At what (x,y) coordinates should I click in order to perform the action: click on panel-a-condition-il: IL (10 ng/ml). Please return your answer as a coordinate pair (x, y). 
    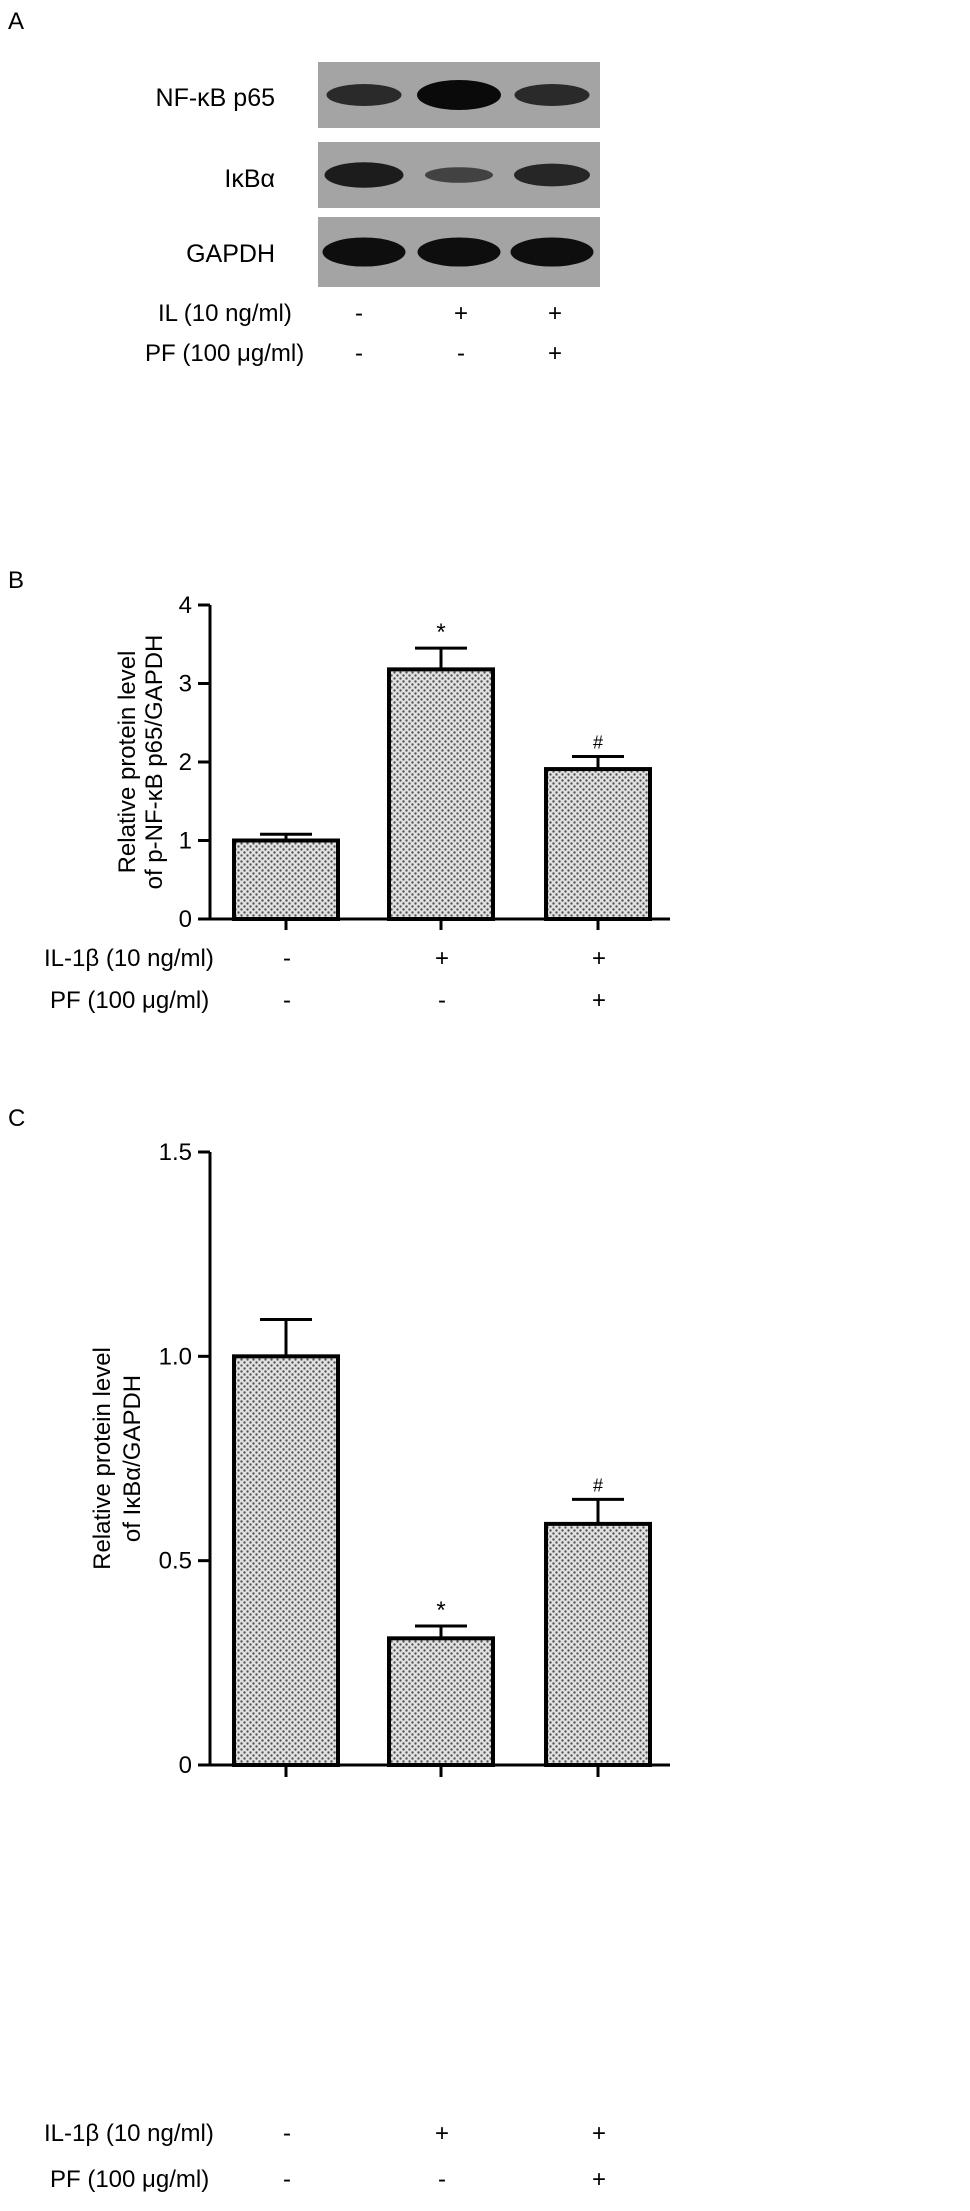
    Looking at the image, I should click on (225, 313).